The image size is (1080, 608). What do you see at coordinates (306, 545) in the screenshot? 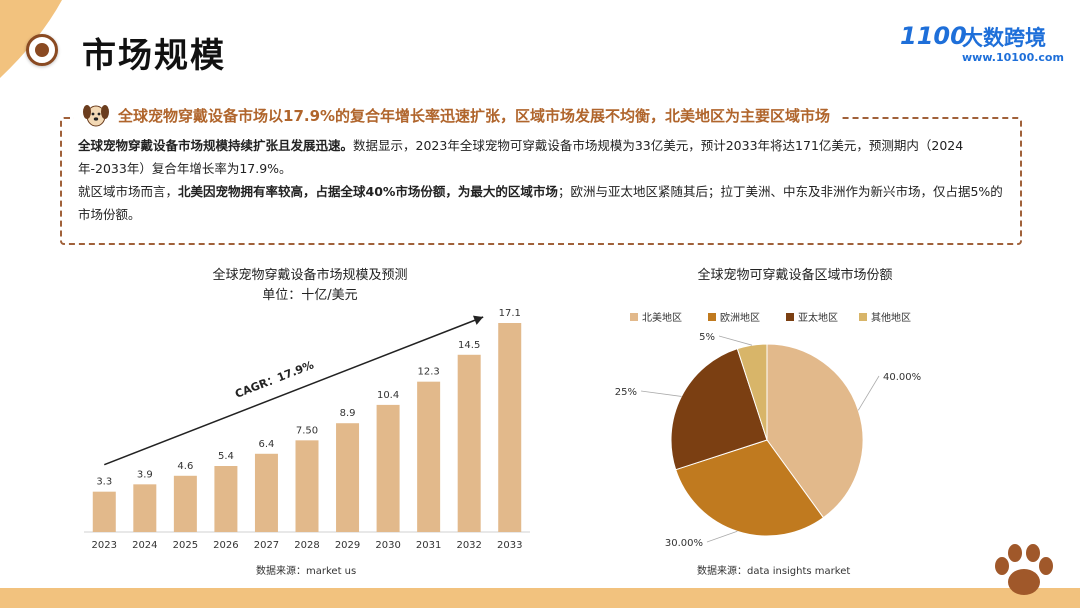
I see `x-tick-label: 2028` at bounding box center [306, 545].